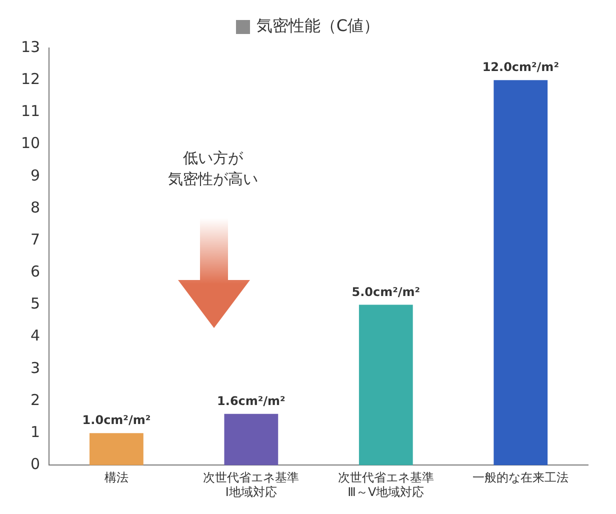 This screenshot has height=514, width=616. Describe the element at coordinates (251, 484) in the screenshot. I see `x-tick-label: 次世代省エネ基準Ⅰ地域対応` at that location.